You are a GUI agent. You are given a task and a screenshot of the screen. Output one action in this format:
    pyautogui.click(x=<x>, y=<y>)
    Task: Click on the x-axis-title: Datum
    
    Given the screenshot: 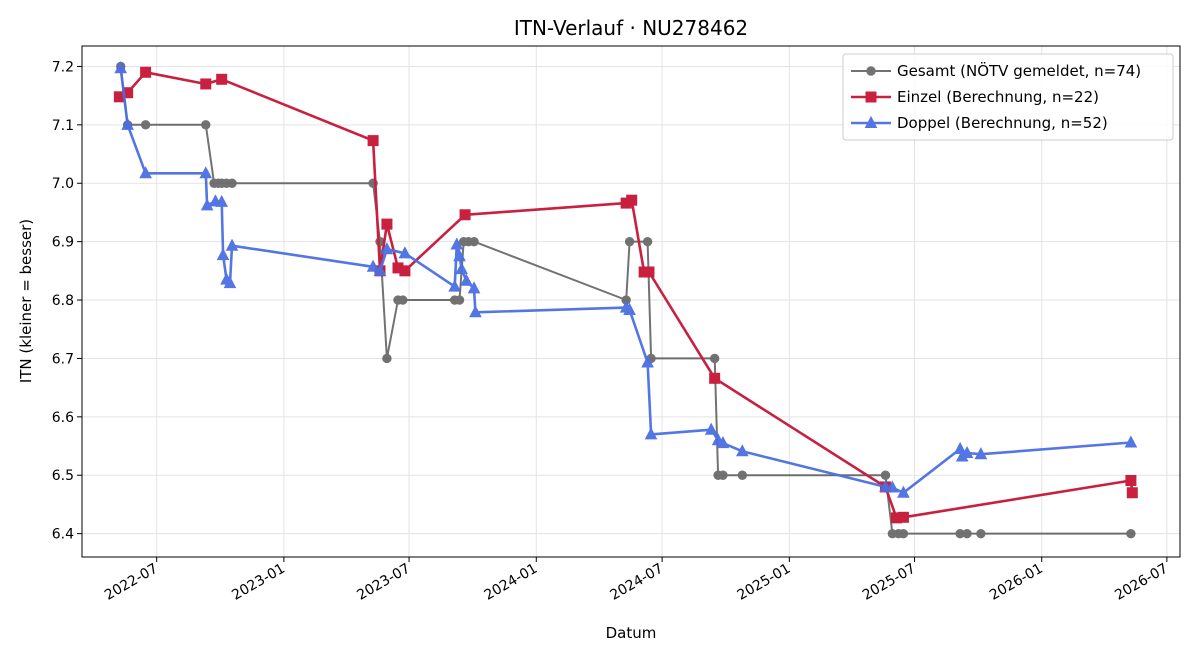 What is the action you would take?
    pyautogui.click(x=631, y=633)
    